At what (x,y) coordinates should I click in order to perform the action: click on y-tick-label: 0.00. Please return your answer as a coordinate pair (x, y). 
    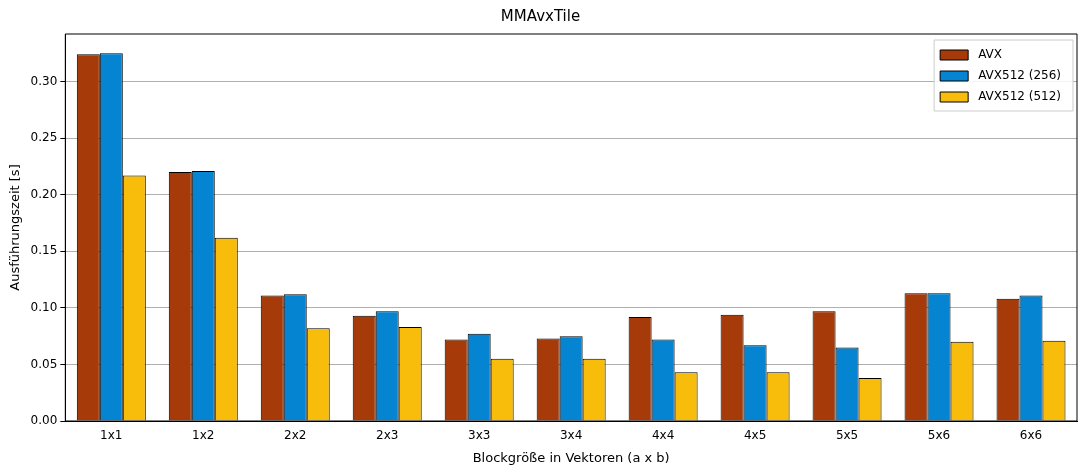
    Looking at the image, I should click on (44, 420).